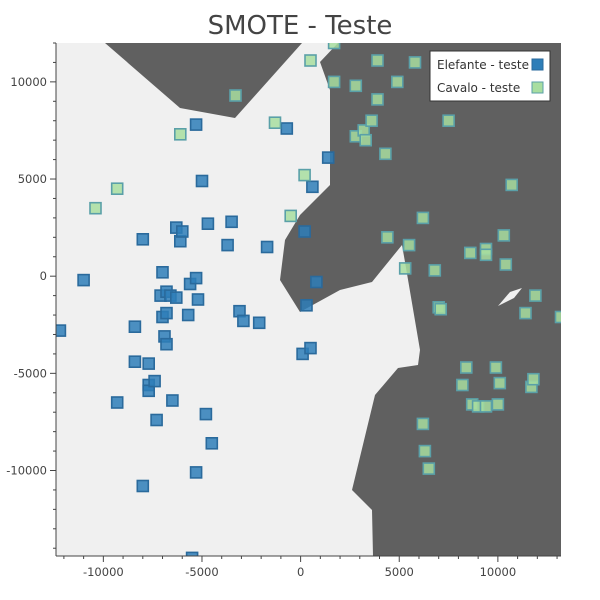 Image resolution: width=600 pixels, height=600 pixels. I want to click on y-tick-label: 5000, so click(32, 179).